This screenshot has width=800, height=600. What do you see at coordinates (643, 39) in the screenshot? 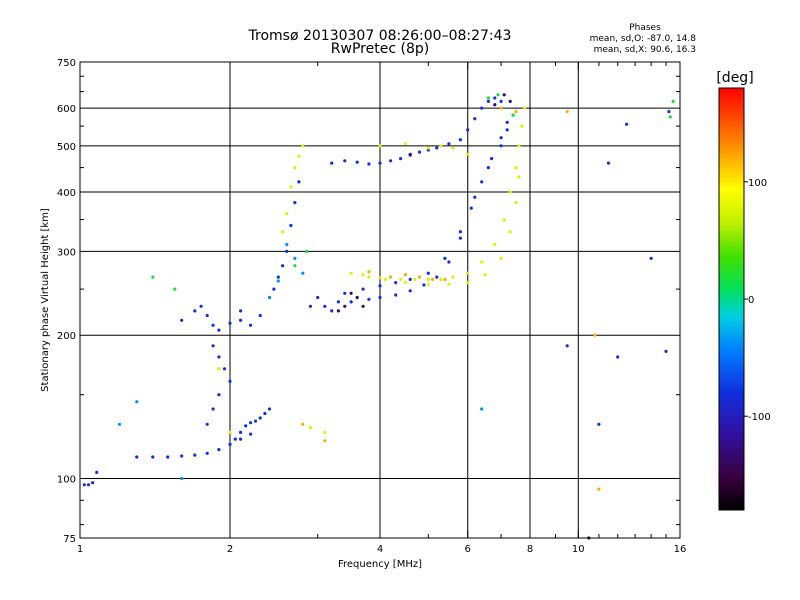
I see `phases-line-o: mean, sd,O: -87.0, 14.8` at bounding box center [643, 39].